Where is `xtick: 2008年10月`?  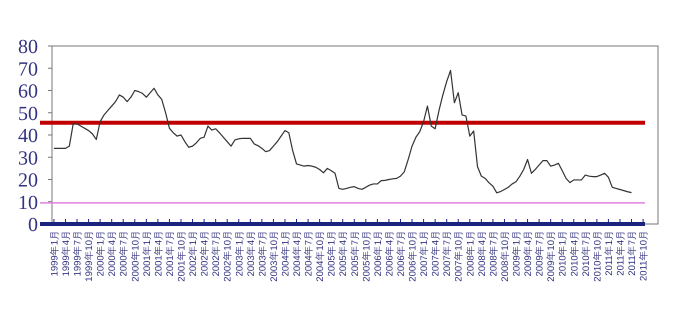 xtick: 2008年10月 is located at coordinates (505, 256).